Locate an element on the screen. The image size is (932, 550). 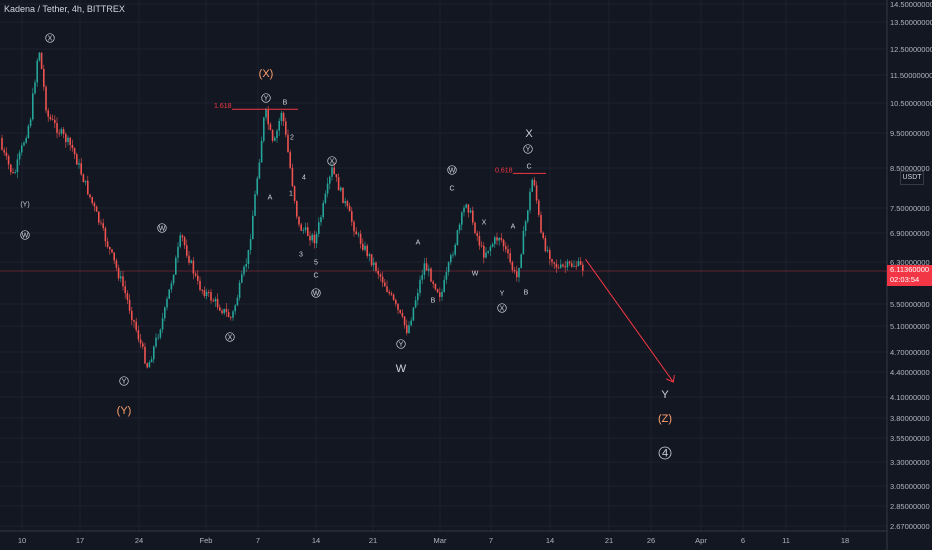
wave-label: Y is located at coordinates (502, 294).